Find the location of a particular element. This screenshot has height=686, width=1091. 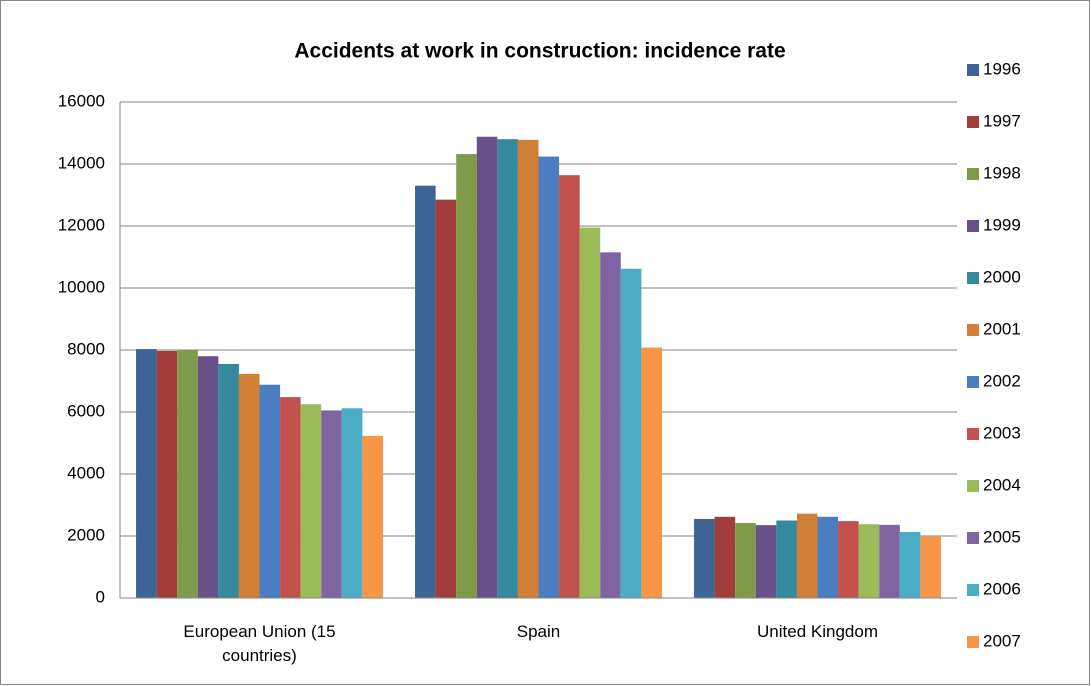

y-tick-label: 6000 is located at coordinates (86, 410).